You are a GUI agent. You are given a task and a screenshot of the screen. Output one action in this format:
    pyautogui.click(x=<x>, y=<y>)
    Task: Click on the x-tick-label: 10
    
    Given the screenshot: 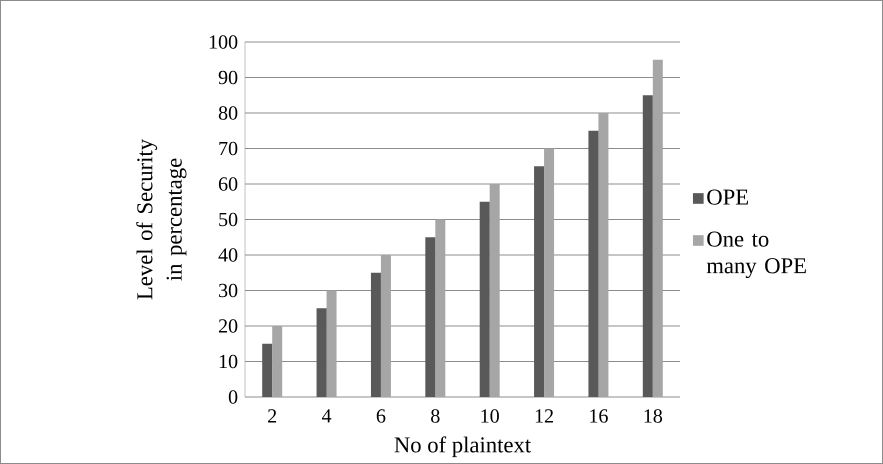 What is the action you would take?
    pyautogui.click(x=490, y=416)
    